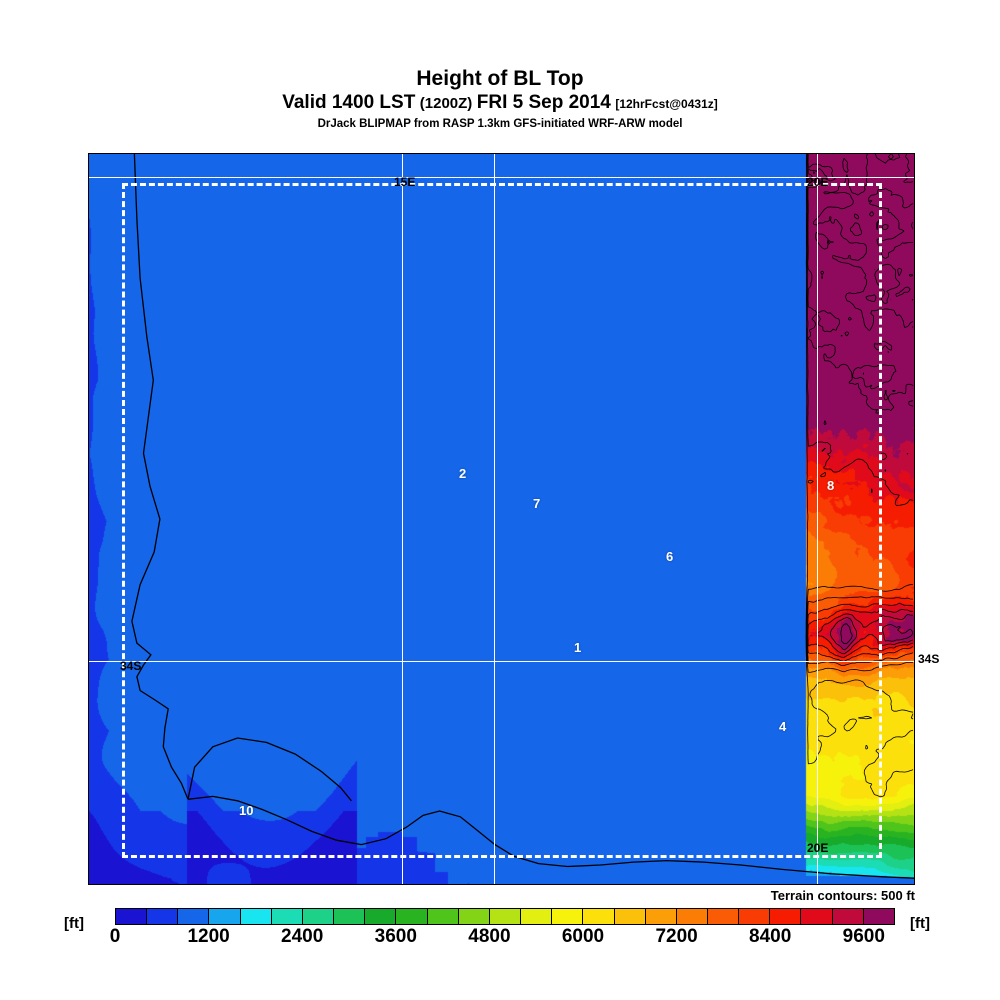 The height and width of the screenshot is (1000, 1000). Describe the element at coordinates (246, 810) in the screenshot. I see `station-marker-10: 10` at that location.